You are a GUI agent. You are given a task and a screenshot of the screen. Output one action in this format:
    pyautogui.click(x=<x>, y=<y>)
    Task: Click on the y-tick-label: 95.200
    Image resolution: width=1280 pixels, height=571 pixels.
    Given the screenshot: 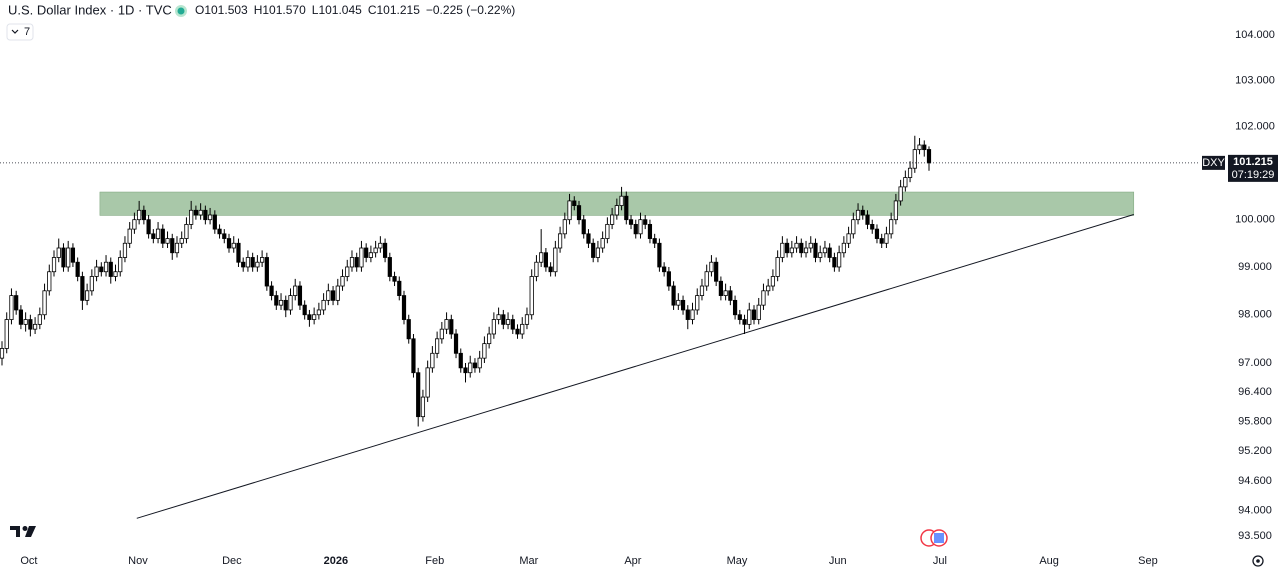 What is the action you would take?
    pyautogui.click(x=1255, y=451)
    